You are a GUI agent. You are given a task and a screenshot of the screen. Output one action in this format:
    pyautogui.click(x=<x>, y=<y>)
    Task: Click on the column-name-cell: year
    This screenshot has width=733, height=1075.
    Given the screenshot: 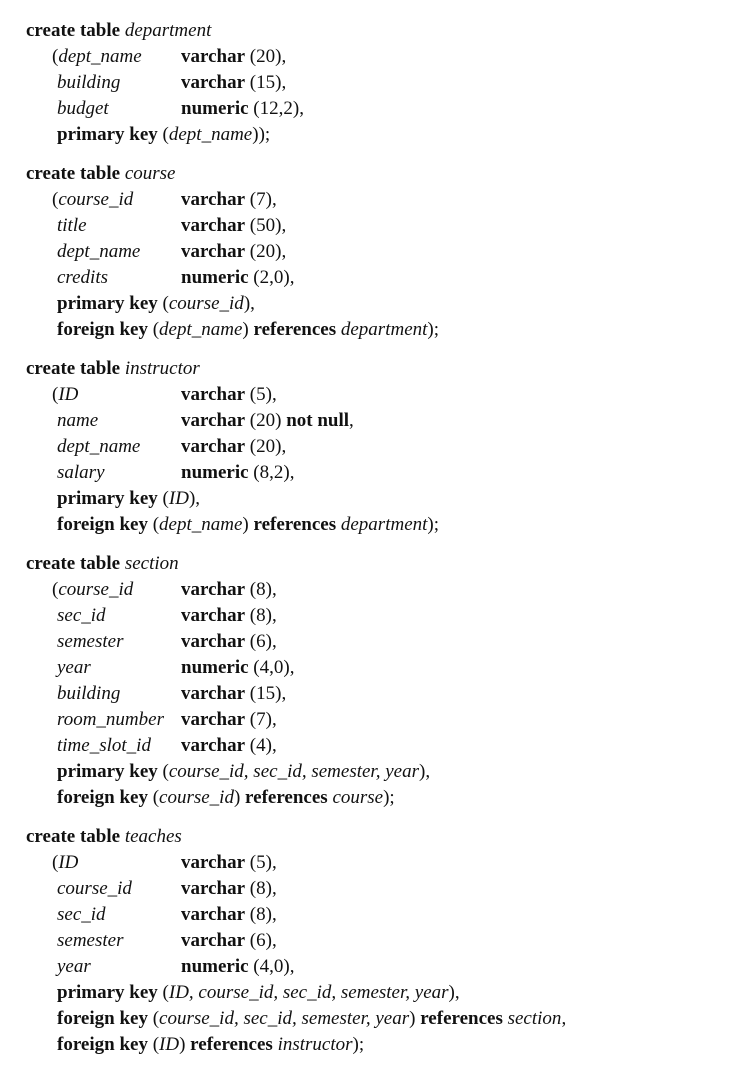 What is the action you would take?
    pyautogui.click(x=74, y=967)
    